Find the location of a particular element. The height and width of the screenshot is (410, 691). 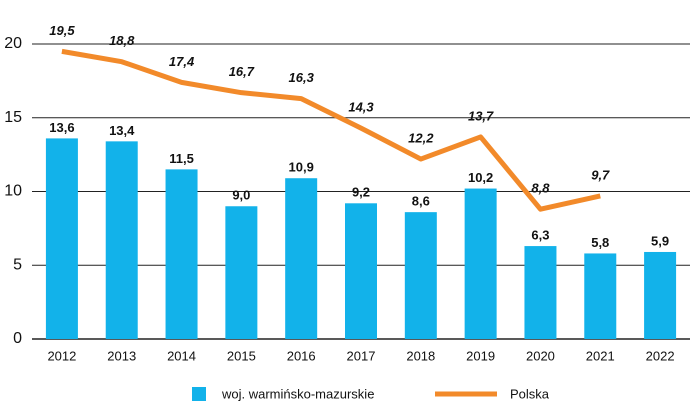

x-tick-label: 2017 is located at coordinates (361, 355).